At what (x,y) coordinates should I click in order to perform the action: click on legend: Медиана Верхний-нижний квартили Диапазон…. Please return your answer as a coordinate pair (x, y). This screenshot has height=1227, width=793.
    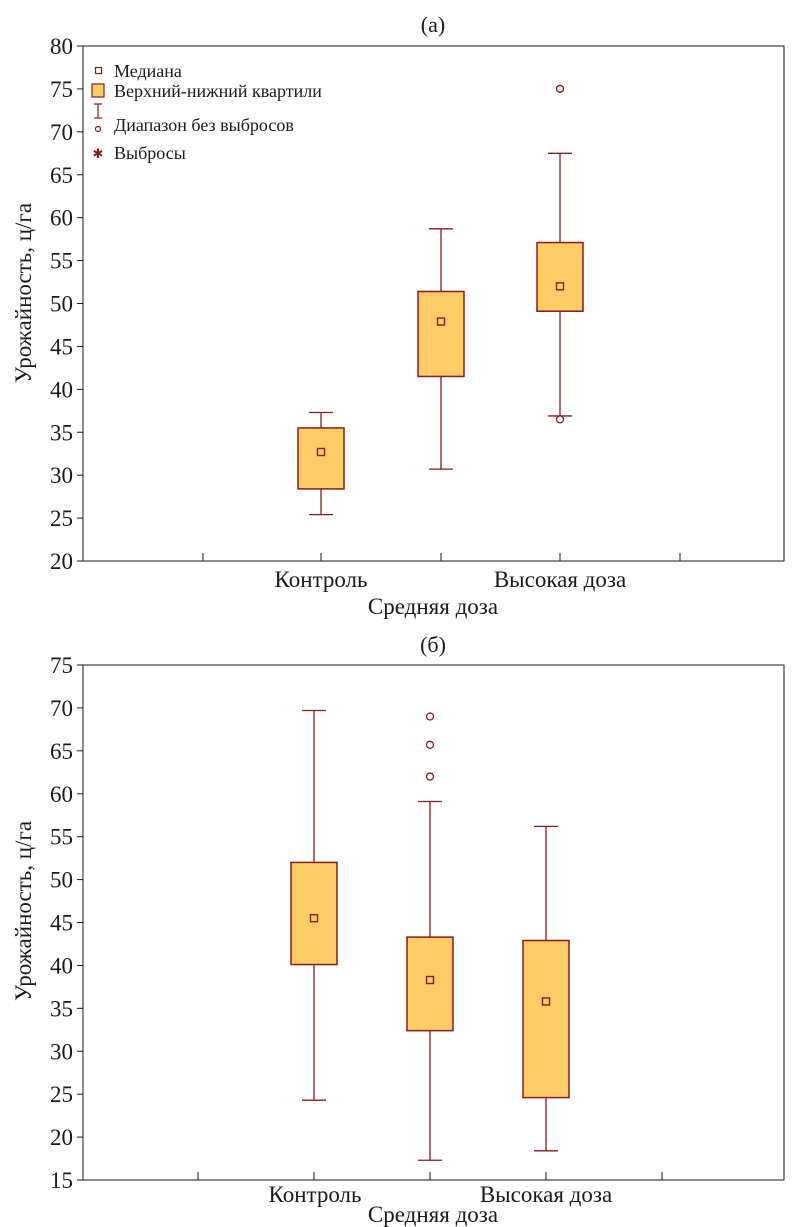
    Looking at the image, I should click on (206, 112).